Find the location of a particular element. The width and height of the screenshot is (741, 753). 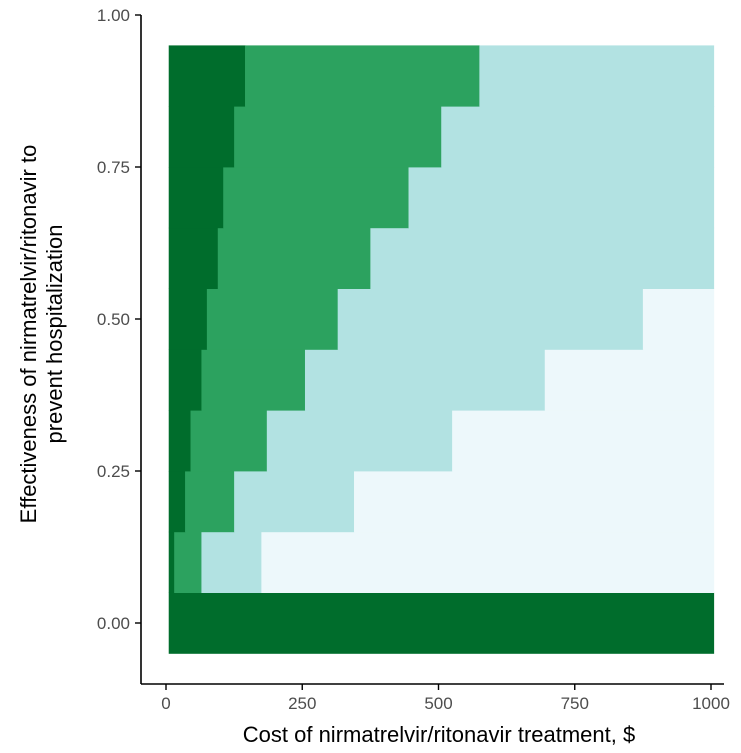

y-tick-label-1.00: 1.00 is located at coordinates (113, 15).